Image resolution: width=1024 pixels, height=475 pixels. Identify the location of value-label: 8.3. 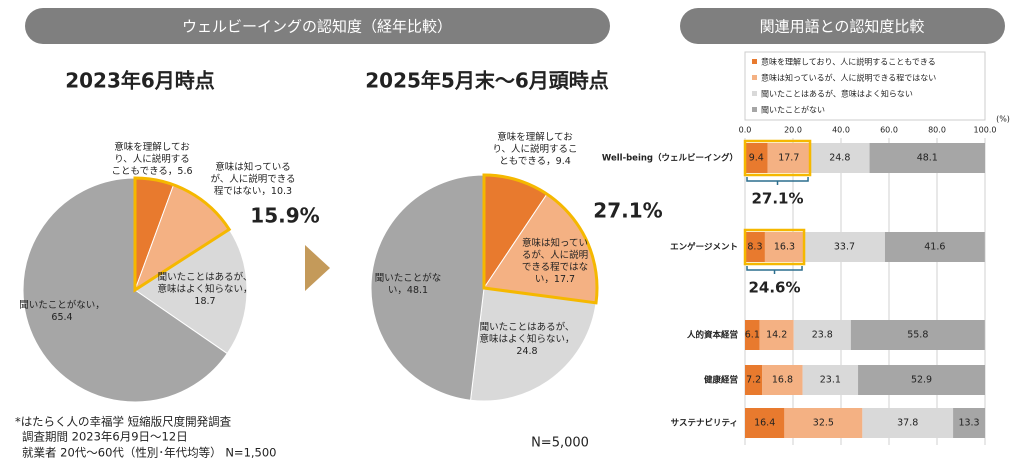
(754, 247).